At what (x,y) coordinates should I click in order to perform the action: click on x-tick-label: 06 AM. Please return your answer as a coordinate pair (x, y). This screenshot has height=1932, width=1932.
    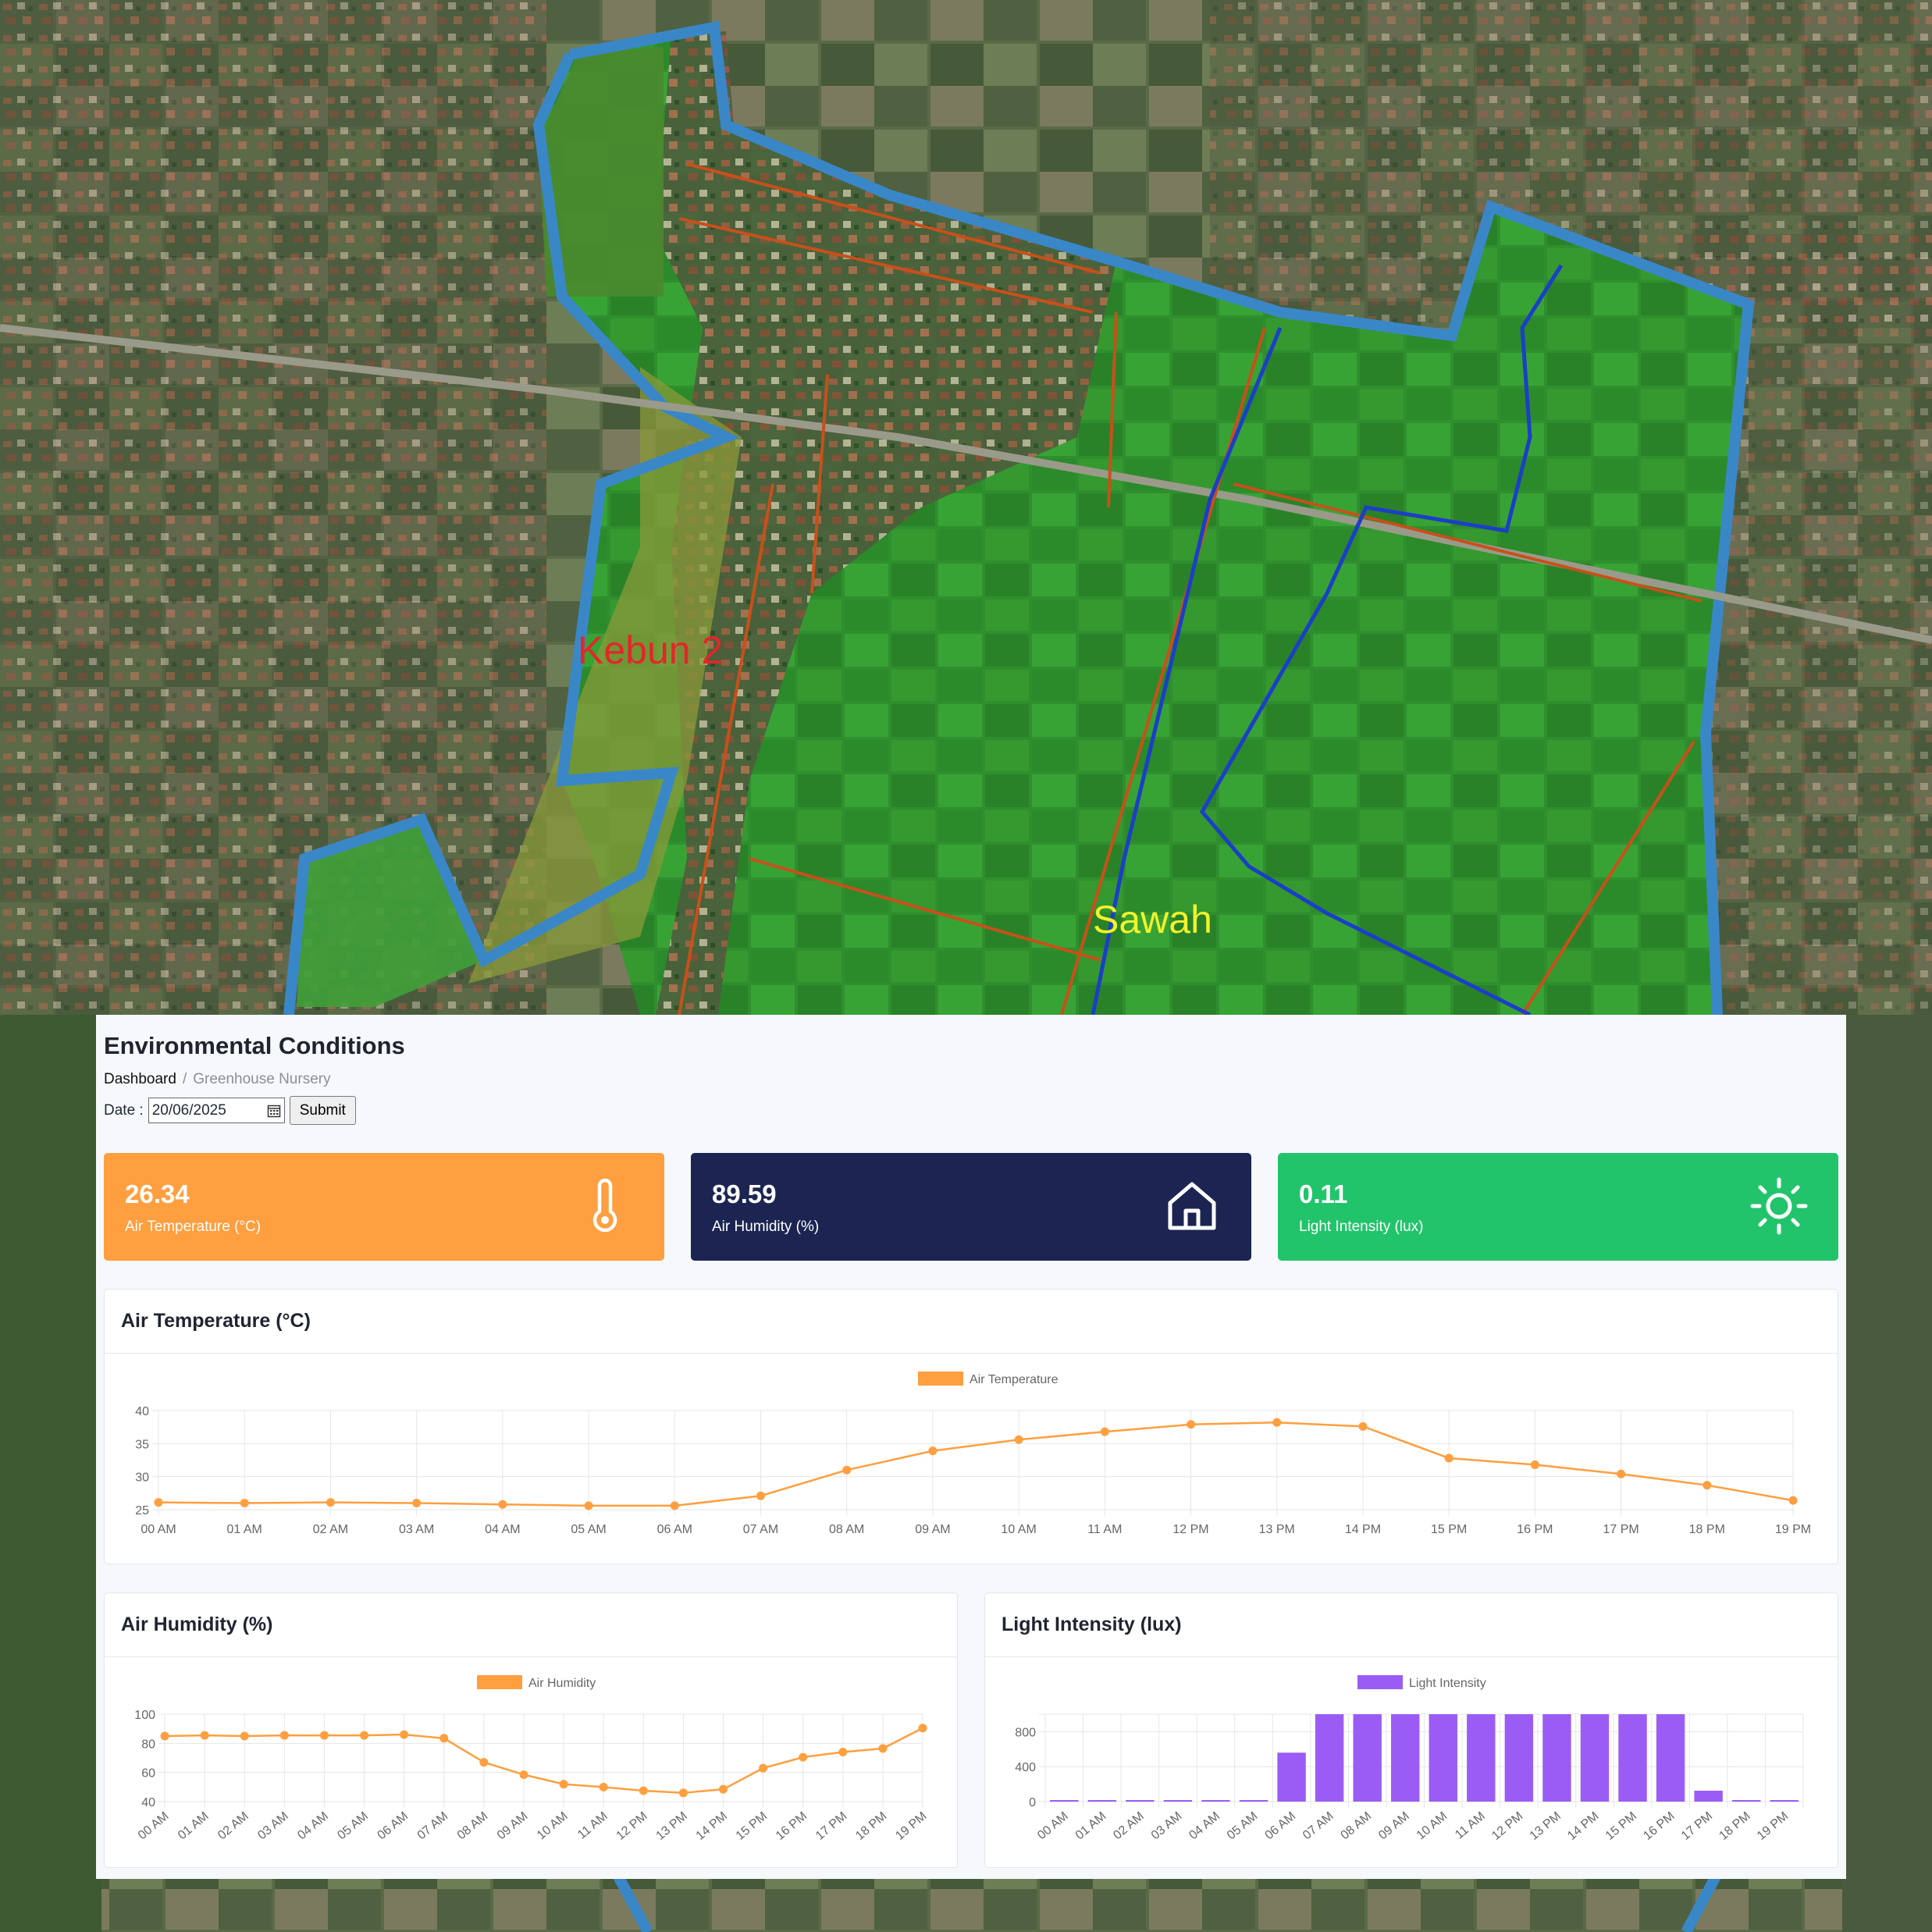
    Looking at the image, I should click on (1280, 1825).